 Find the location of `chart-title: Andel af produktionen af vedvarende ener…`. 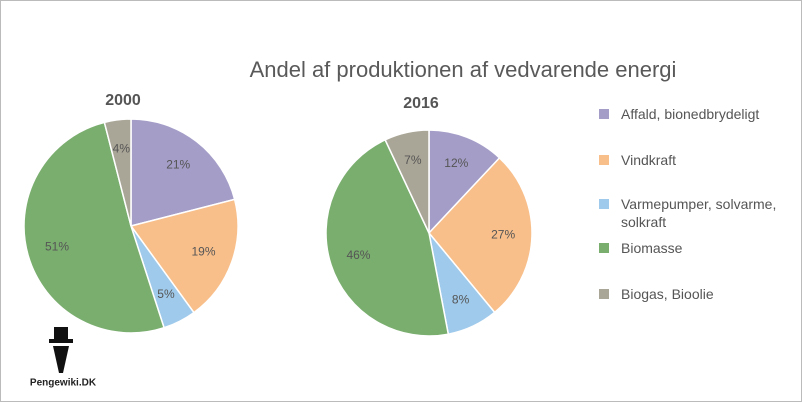

chart-title: Andel af produktionen af vedvarende ener… is located at coordinates (463, 69).